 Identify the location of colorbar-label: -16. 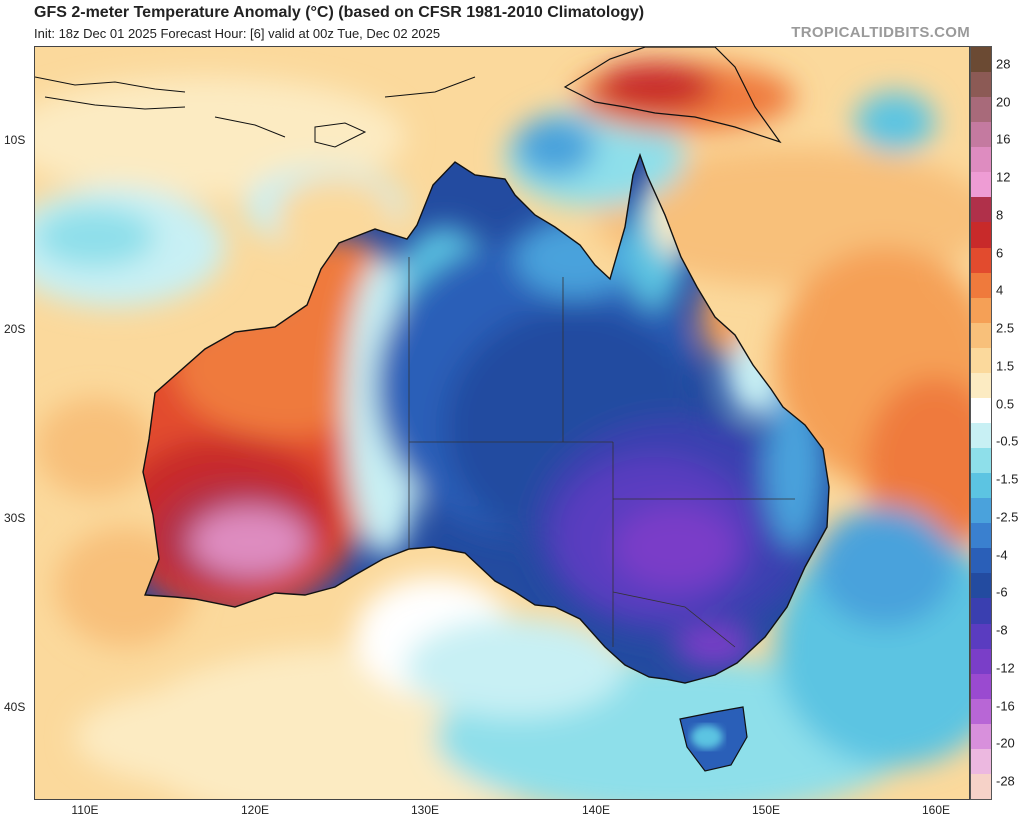
(1005, 706).